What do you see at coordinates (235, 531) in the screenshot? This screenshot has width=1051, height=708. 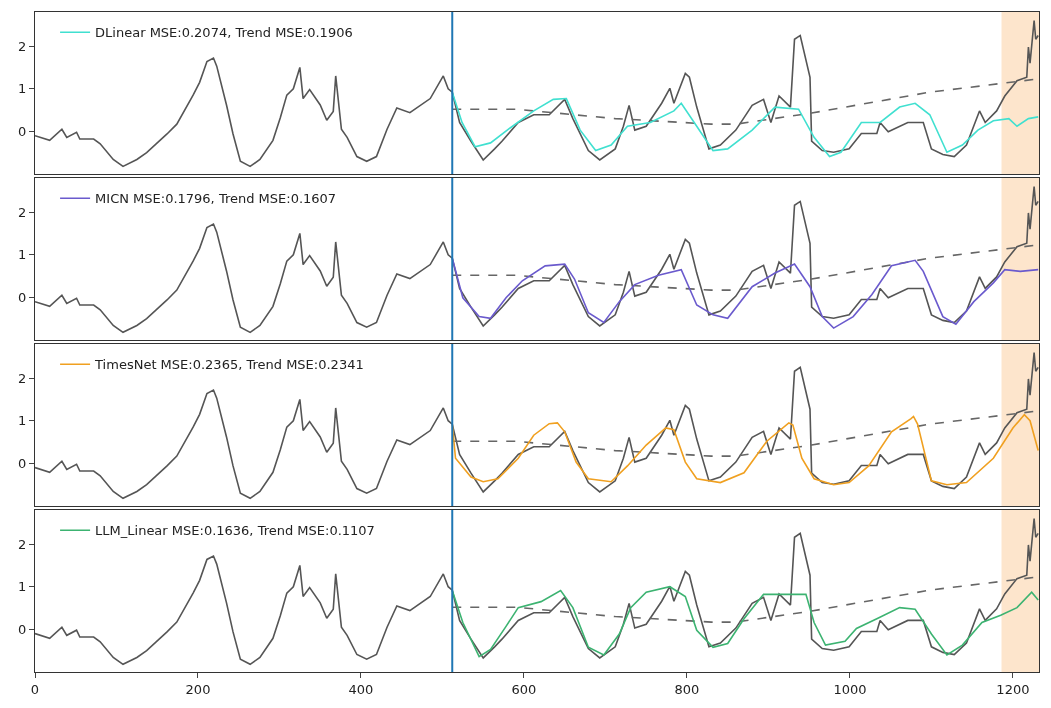 I see `legend-label: LLM_Linear MSE:0.1636, Trend MSE:0.1107` at bounding box center [235, 531].